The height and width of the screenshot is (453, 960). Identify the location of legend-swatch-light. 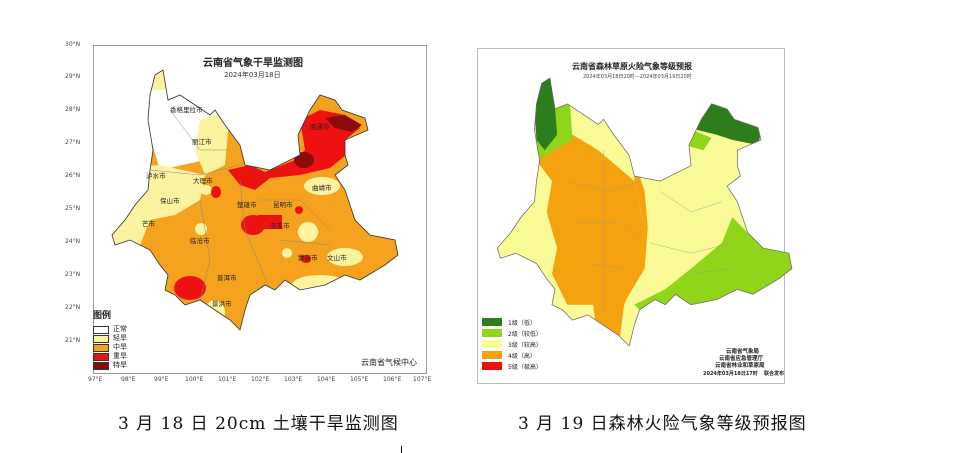
(101, 339).